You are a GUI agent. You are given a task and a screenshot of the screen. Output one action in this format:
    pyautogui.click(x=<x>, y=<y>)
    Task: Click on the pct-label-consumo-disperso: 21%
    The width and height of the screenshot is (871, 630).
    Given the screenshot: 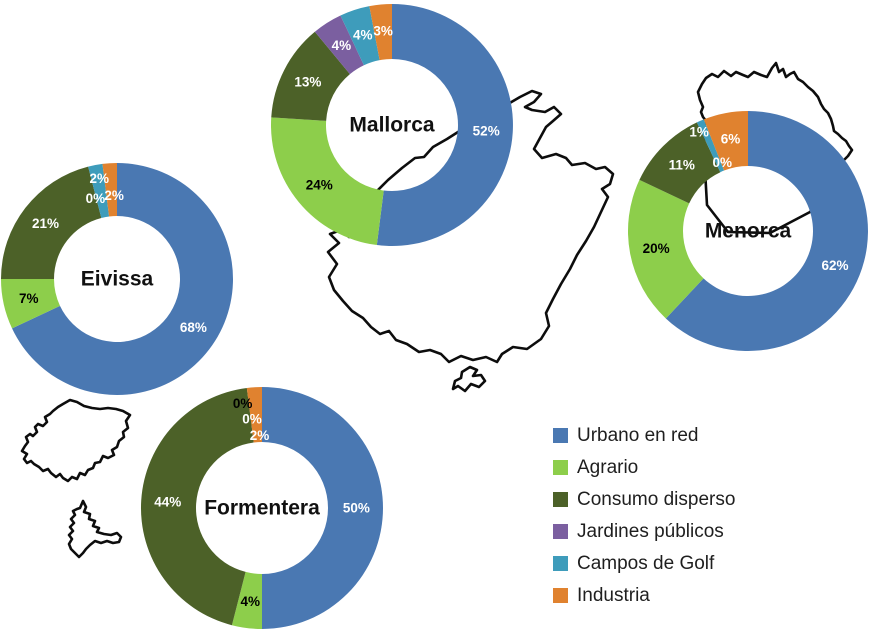 What is the action you would take?
    pyautogui.click(x=45, y=223)
    